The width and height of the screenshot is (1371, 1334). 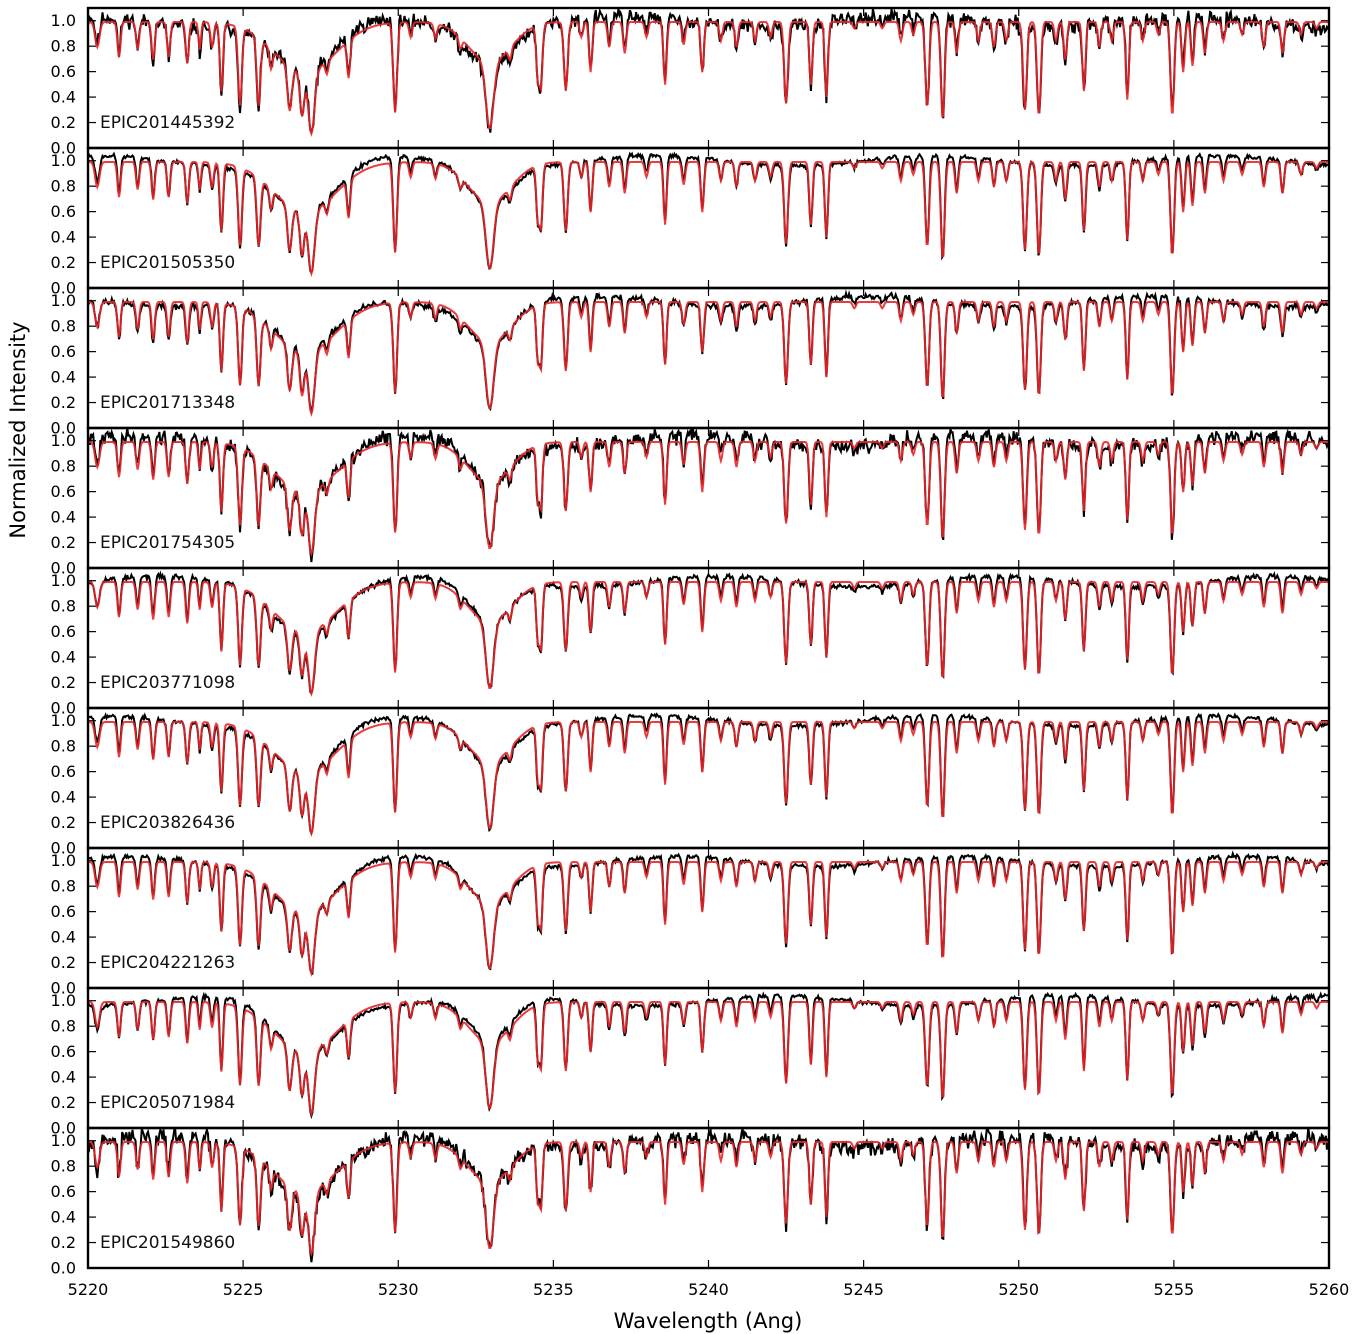 What do you see at coordinates (167, 823) in the screenshot?
I see `star-label: EPIC203826436` at bounding box center [167, 823].